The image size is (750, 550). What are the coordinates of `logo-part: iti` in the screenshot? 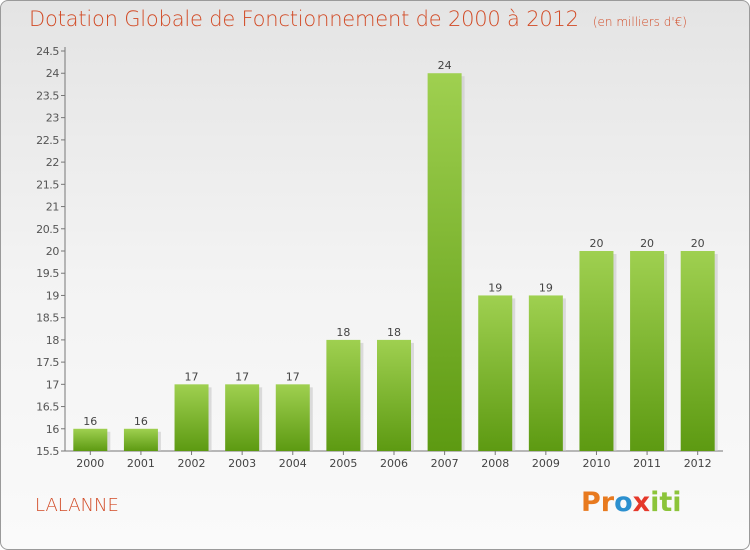 It's located at (666, 502).